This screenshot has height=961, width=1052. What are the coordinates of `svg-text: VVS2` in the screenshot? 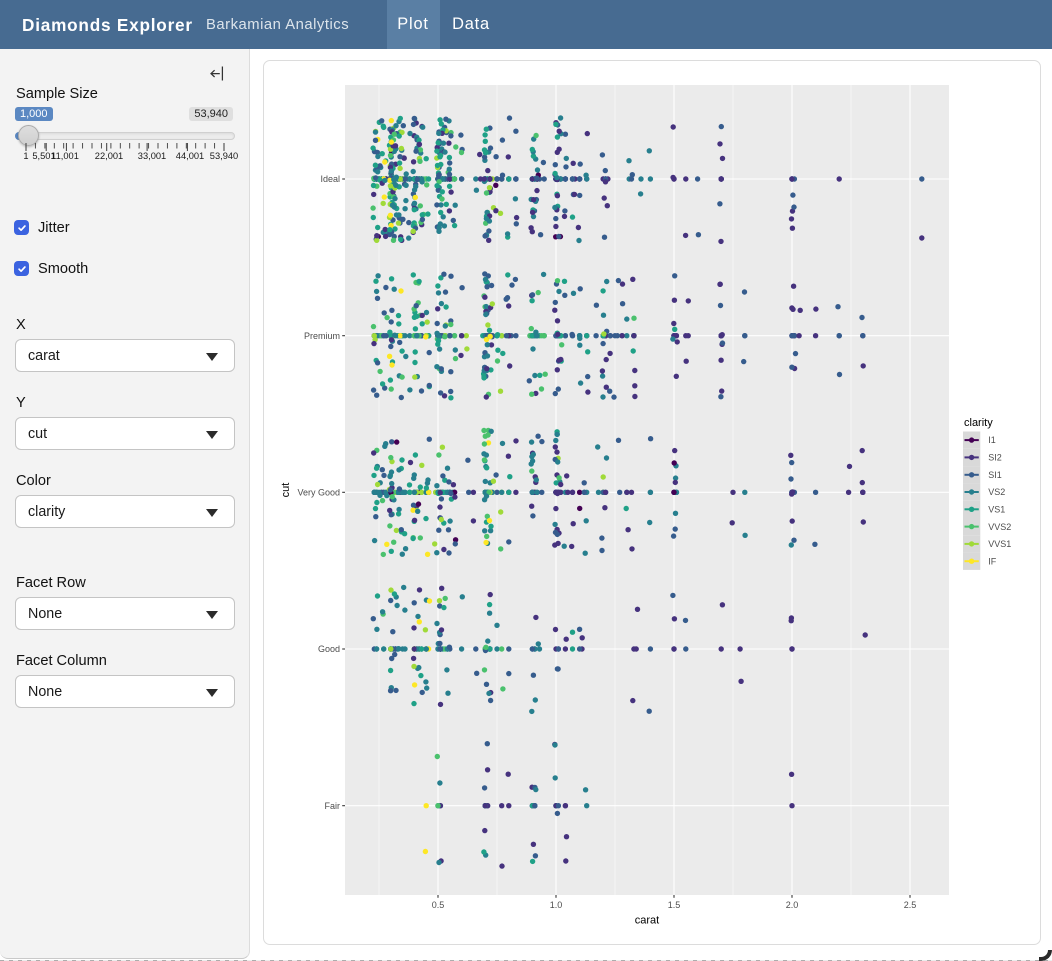 It's located at (999, 527).